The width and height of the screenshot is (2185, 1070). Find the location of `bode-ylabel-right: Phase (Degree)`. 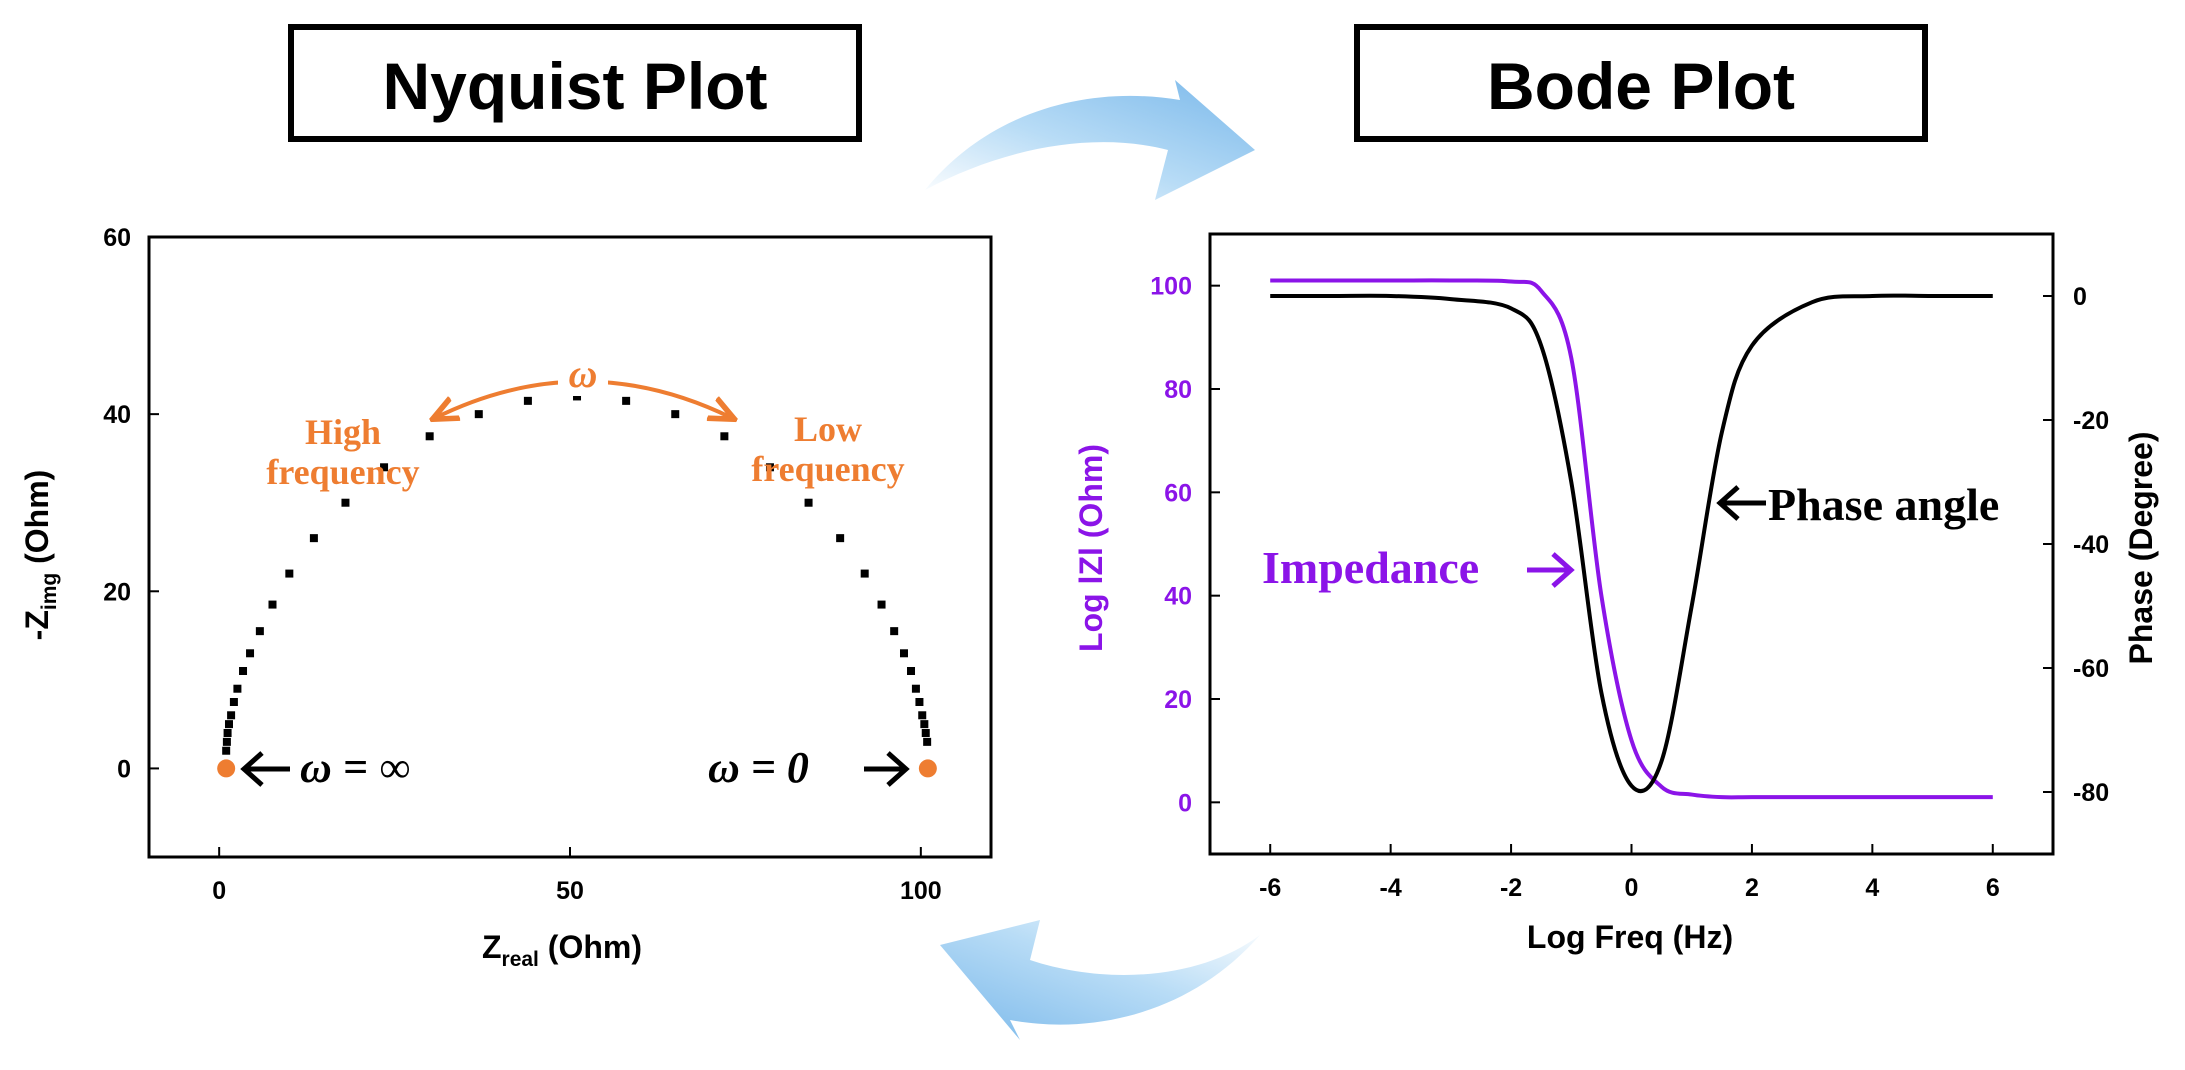

bode-ylabel-right: Phase (Degree) is located at coordinates (2141, 548).